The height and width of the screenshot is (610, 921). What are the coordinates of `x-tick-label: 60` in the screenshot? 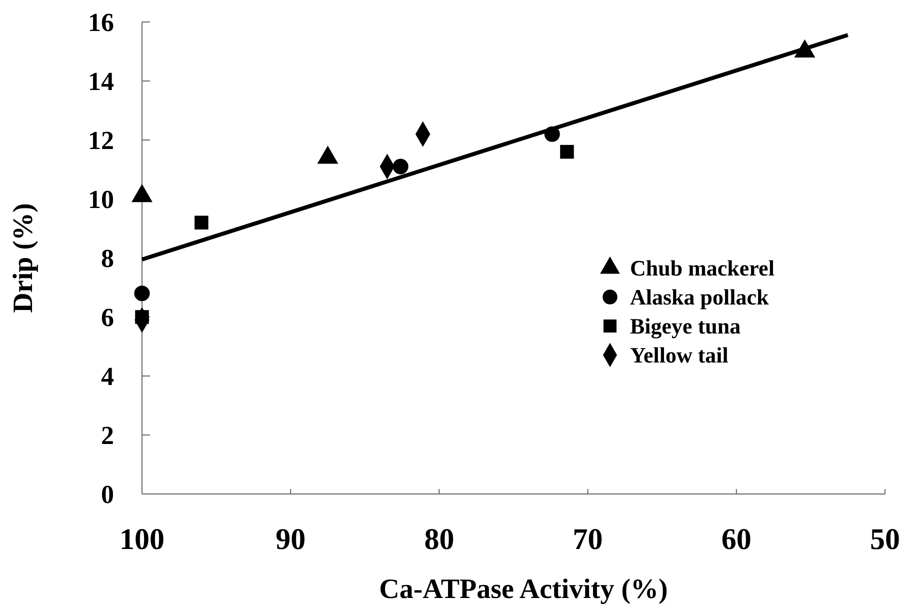 It's located at (736, 539).